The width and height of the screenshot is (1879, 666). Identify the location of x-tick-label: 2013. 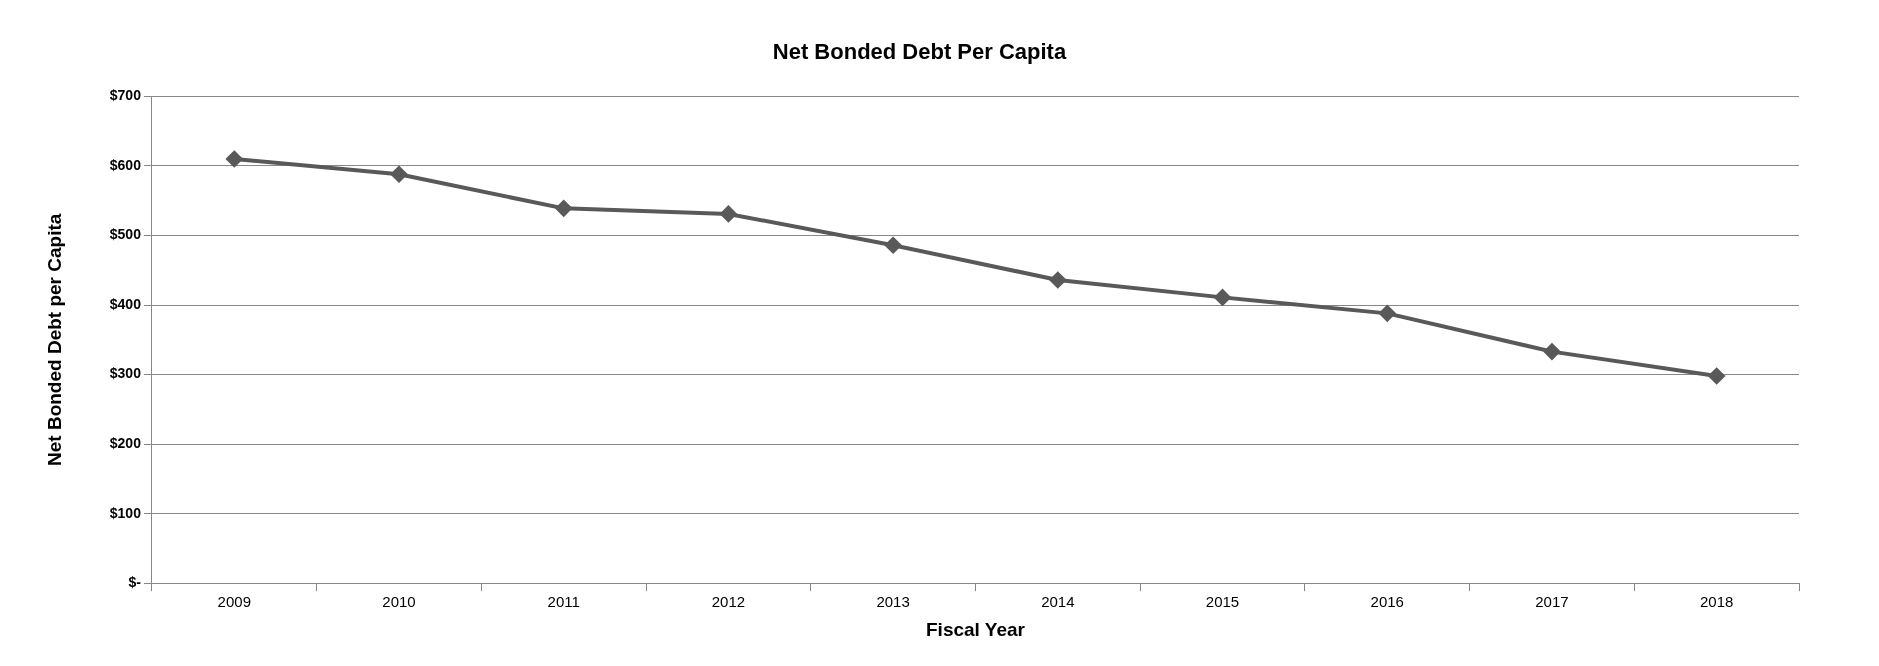
(893, 602).